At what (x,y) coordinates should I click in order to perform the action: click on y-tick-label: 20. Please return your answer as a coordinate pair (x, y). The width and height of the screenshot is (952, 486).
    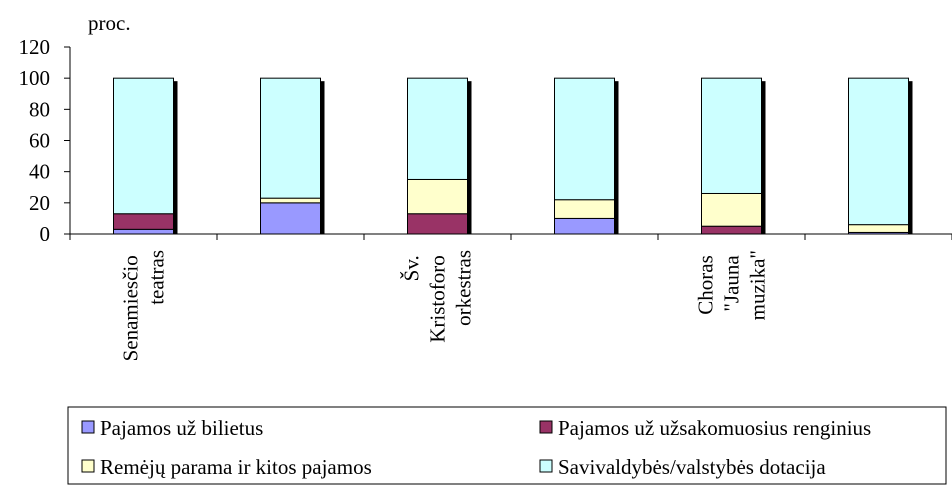
    Looking at the image, I should click on (39, 203).